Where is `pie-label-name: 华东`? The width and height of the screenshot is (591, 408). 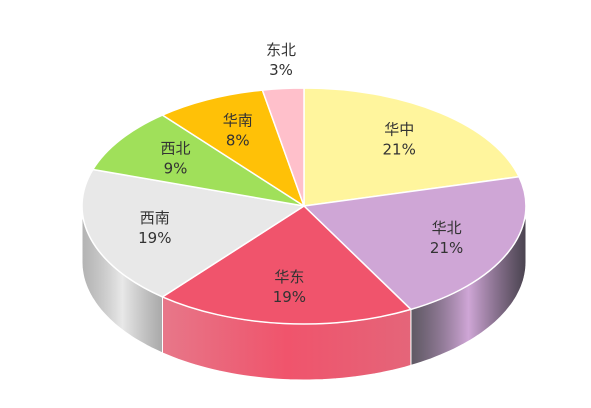 pie-label-name: 华东 is located at coordinates (289, 277).